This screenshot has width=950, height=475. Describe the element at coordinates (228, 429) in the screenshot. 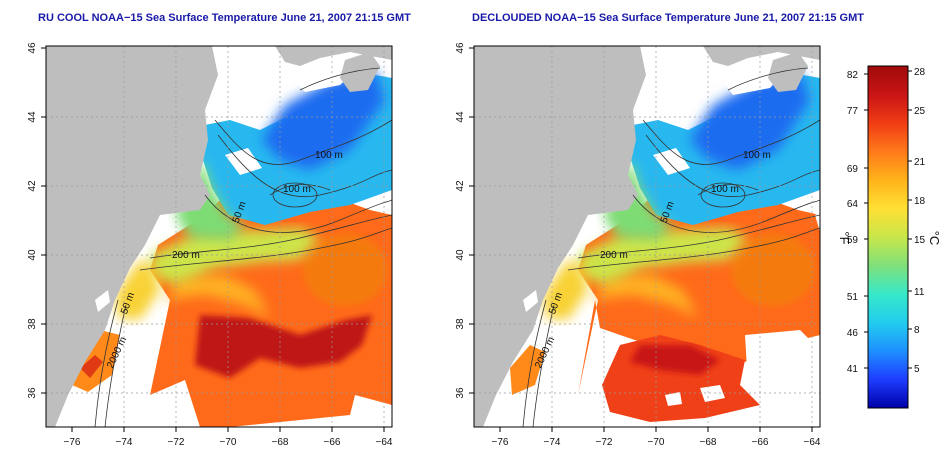

I see `x-ticks-marks-left` at that location.